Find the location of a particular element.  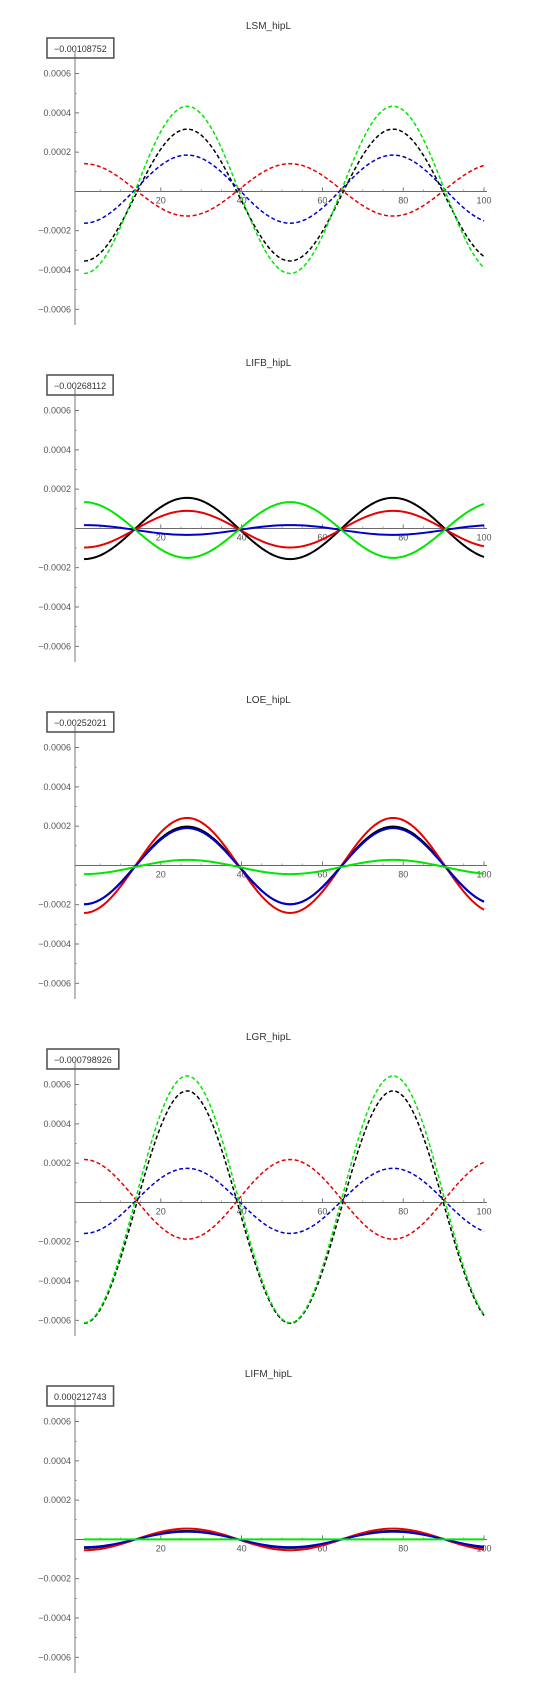

chart-title: LSM_hipL is located at coordinates (268, 26).